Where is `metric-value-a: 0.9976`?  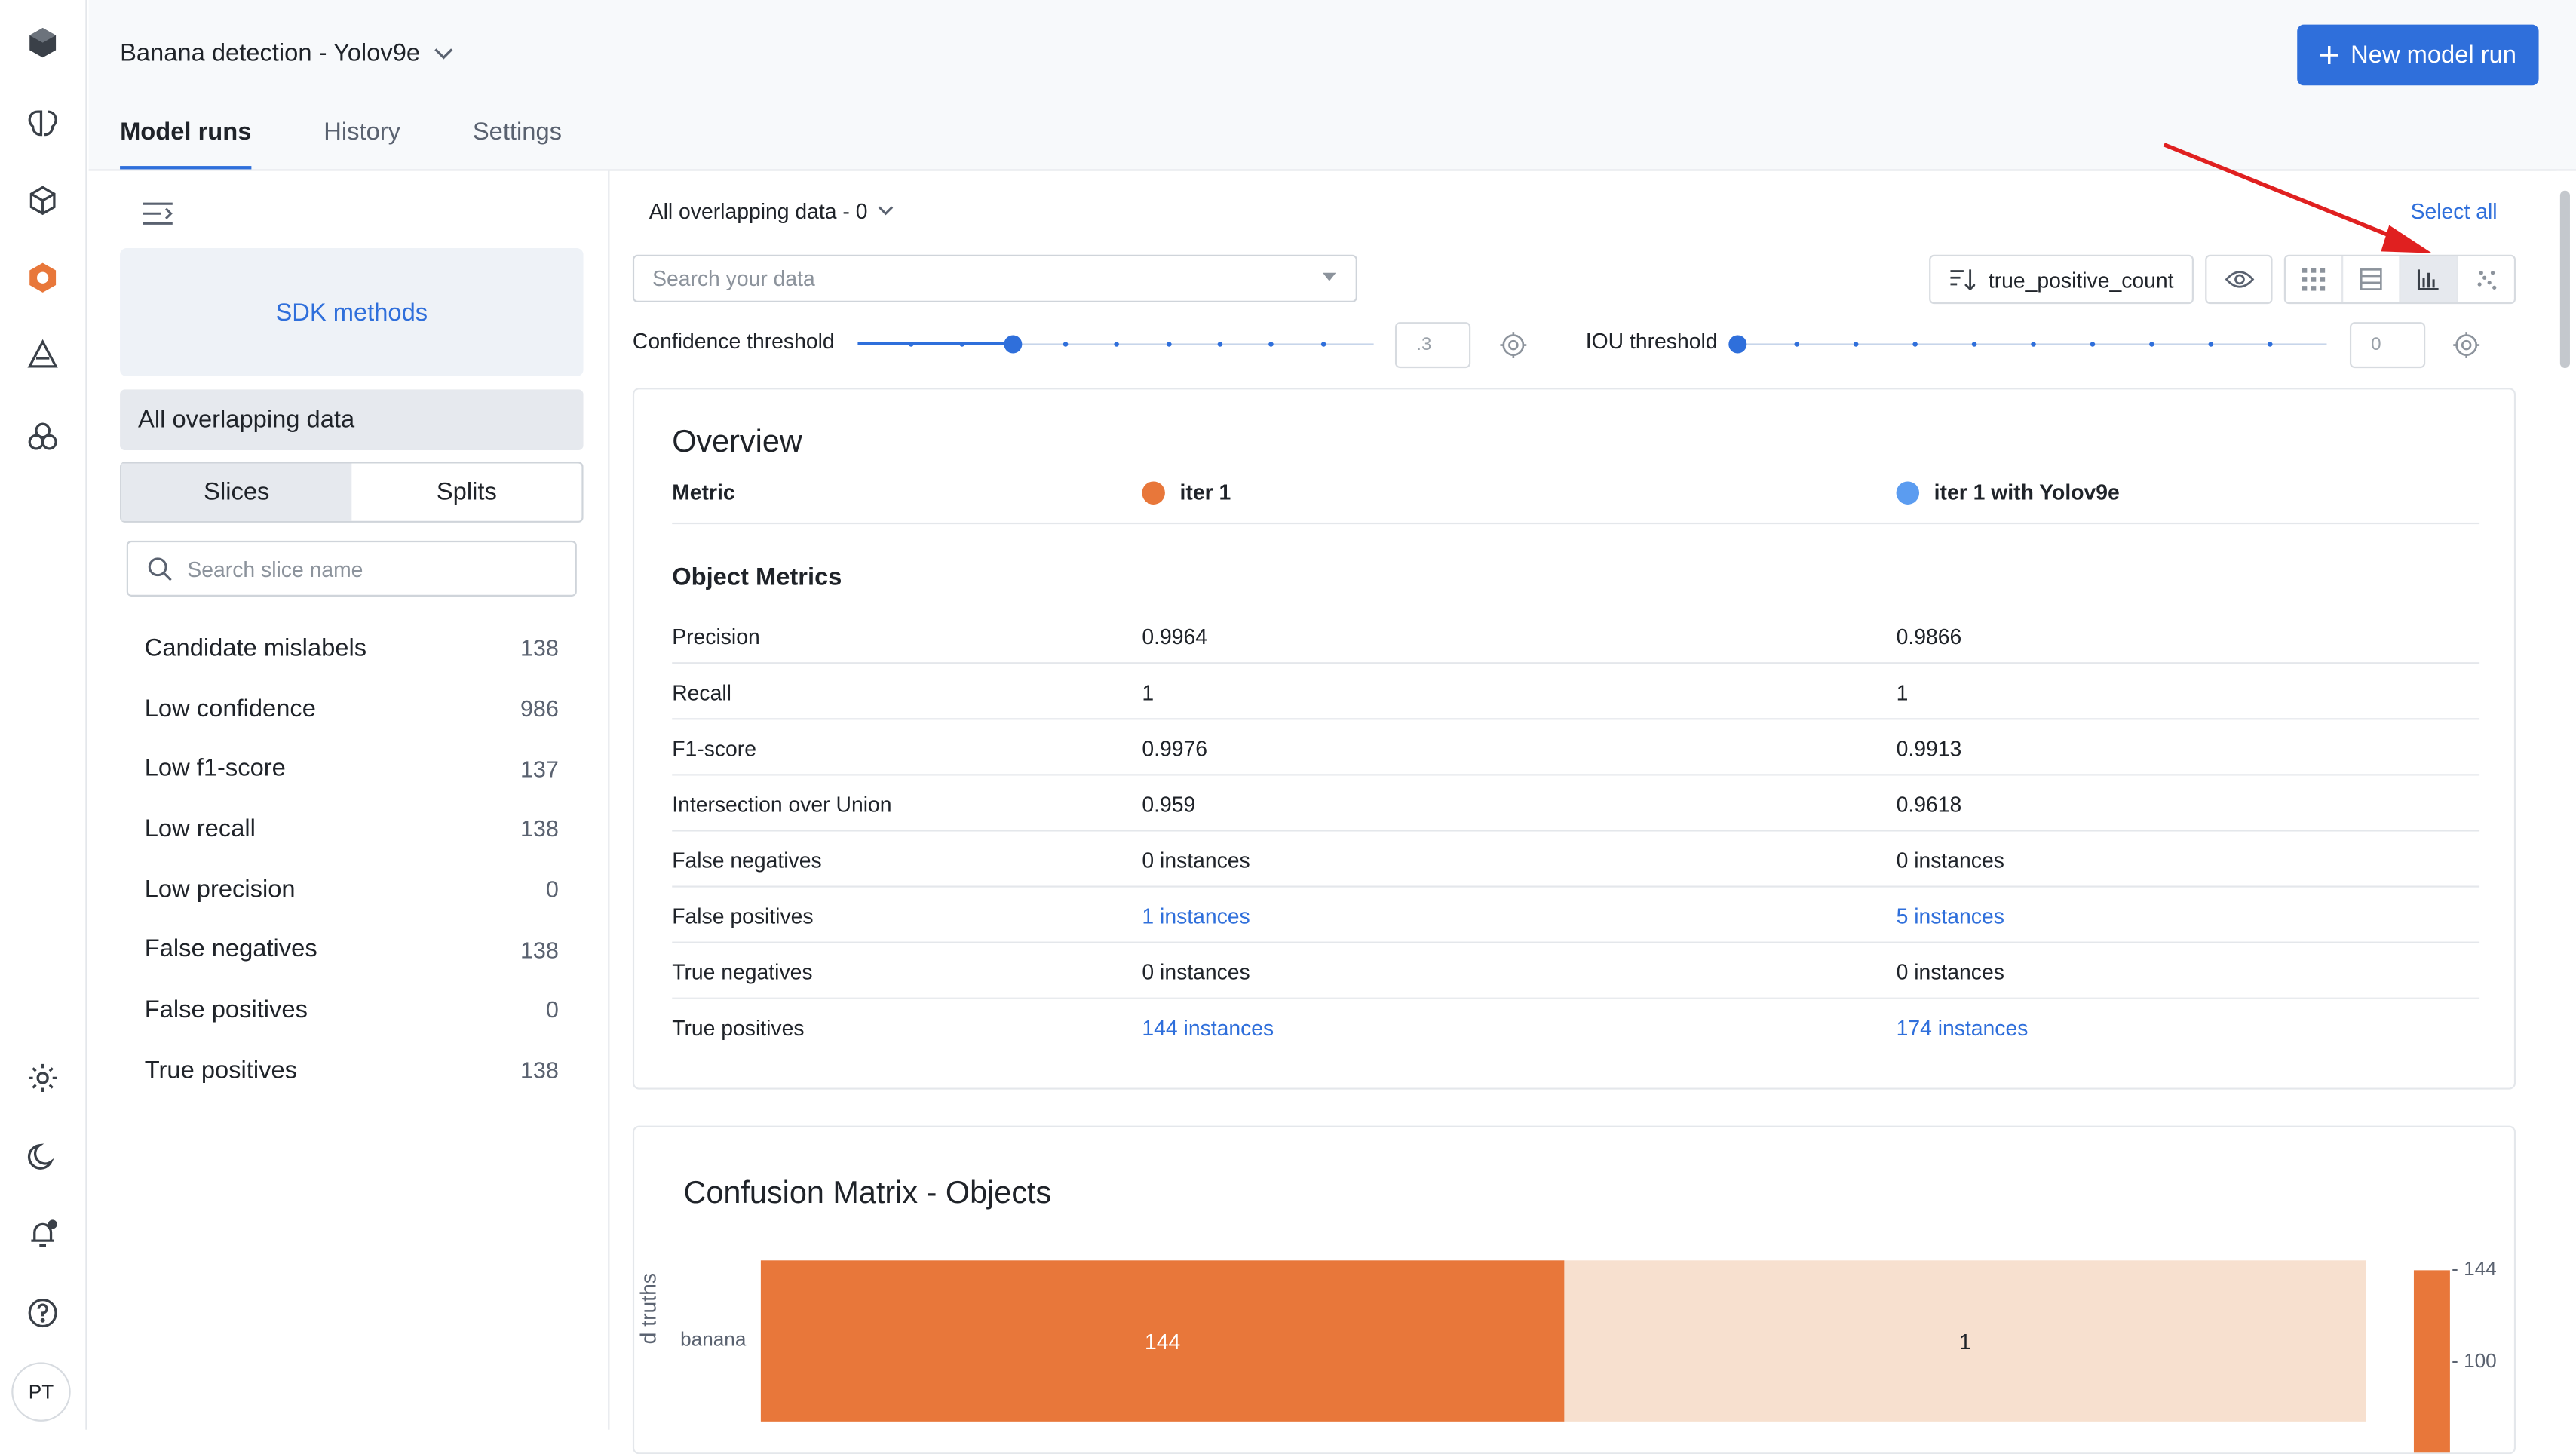 metric-value-a: 0.9976 is located at coordinates (1175, 748).